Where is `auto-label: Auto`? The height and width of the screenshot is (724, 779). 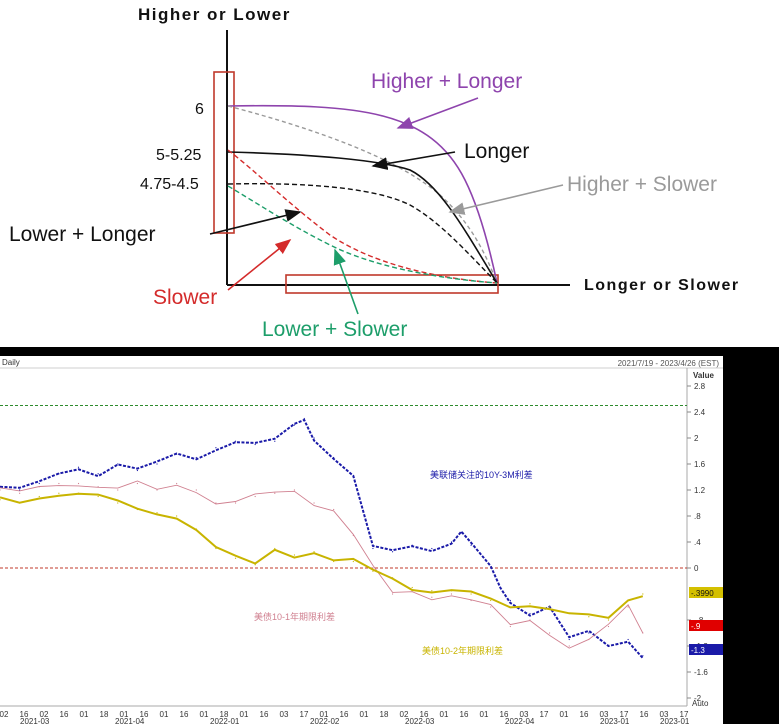 auto-label: Auto is located at coordinates (700, 703).